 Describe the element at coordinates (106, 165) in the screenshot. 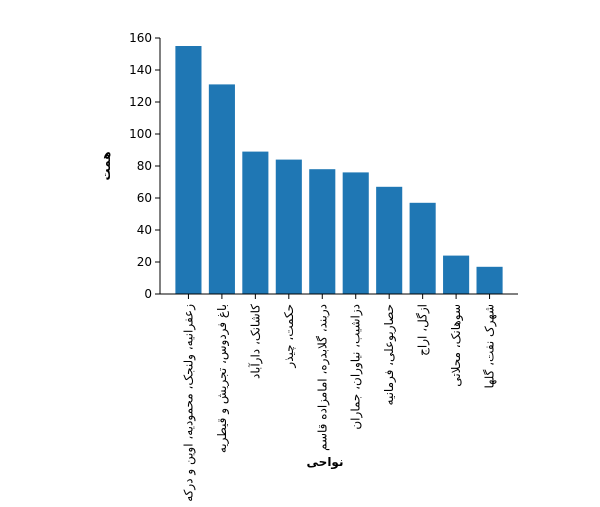

I see `y-axis-label: همت` at that location.